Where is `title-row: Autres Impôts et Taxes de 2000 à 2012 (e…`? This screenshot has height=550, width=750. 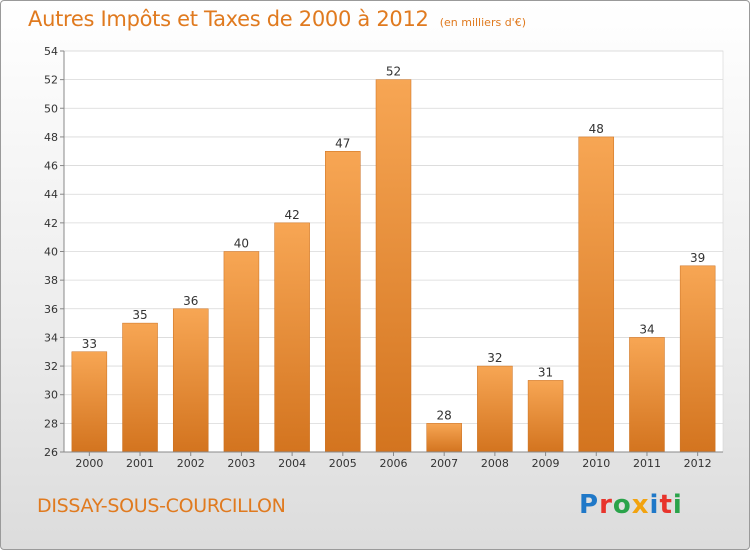 title-row: Autres Impôts et Taxes de 2000 à 2012 (e… is located at coordinates (277, 19).